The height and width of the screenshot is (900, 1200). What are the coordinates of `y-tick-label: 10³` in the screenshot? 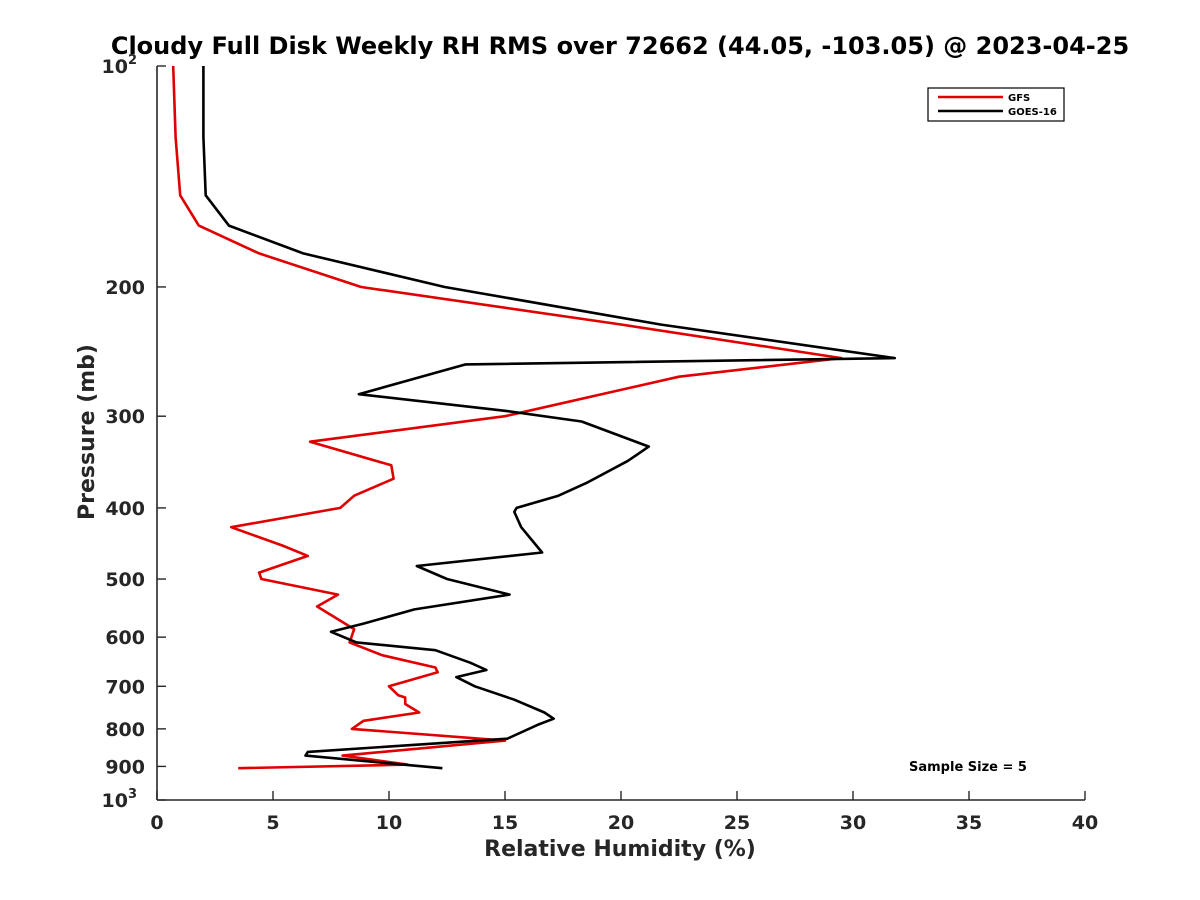 It's located at (120, 799).